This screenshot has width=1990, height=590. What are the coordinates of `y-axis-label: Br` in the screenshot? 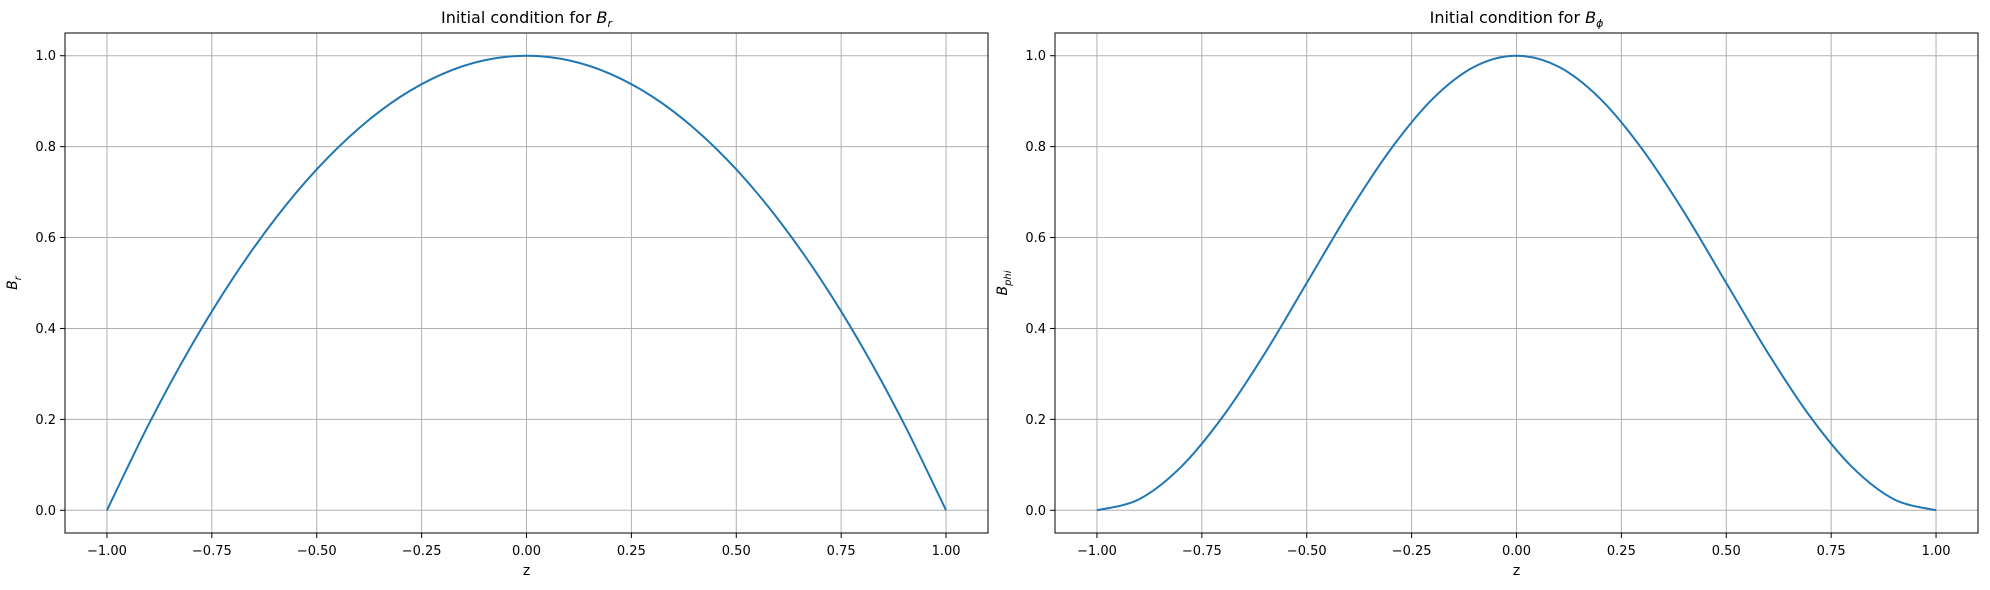 It's located at (14, 282).